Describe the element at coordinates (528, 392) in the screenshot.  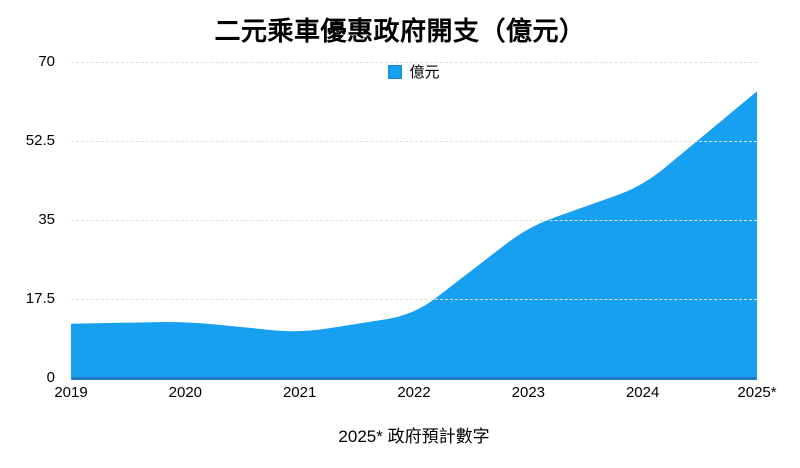
I see `x-axis-label: 2023` at that location.